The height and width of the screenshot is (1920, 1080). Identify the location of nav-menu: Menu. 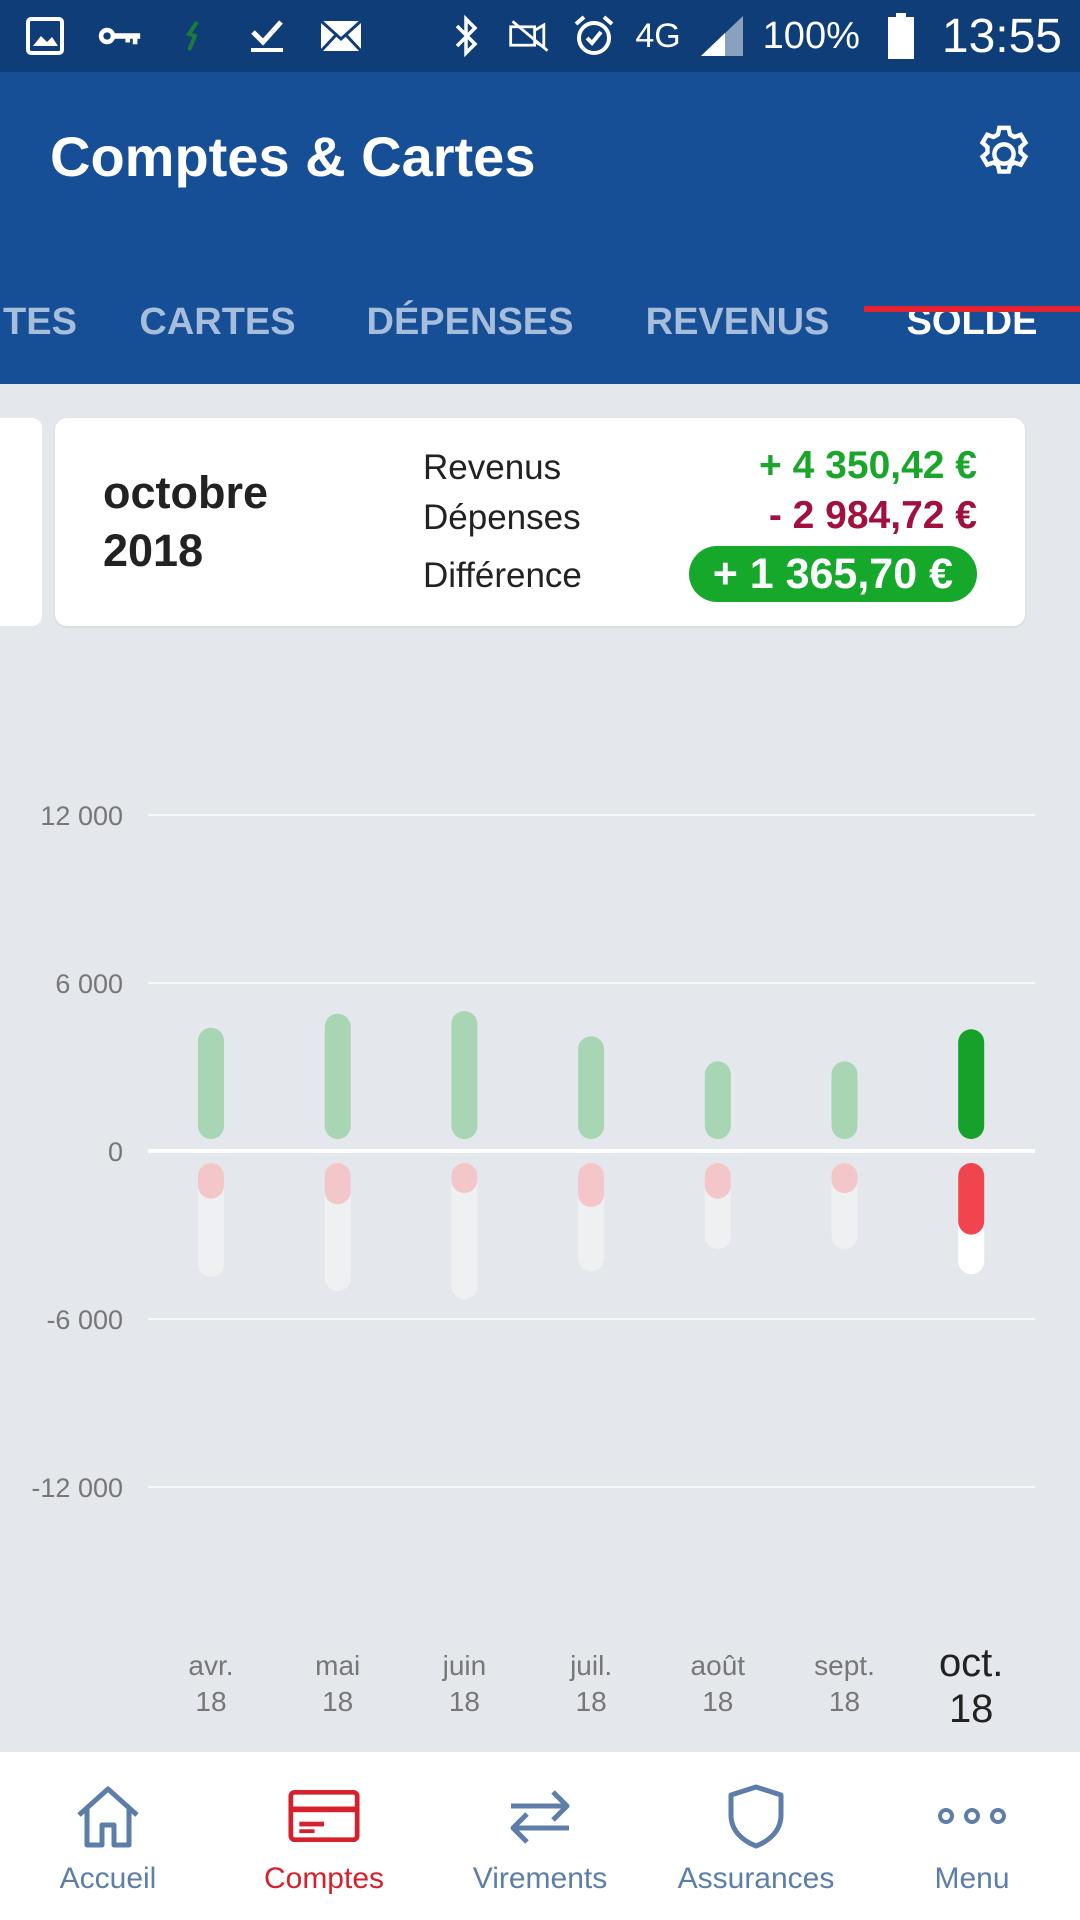
(972, 1836).